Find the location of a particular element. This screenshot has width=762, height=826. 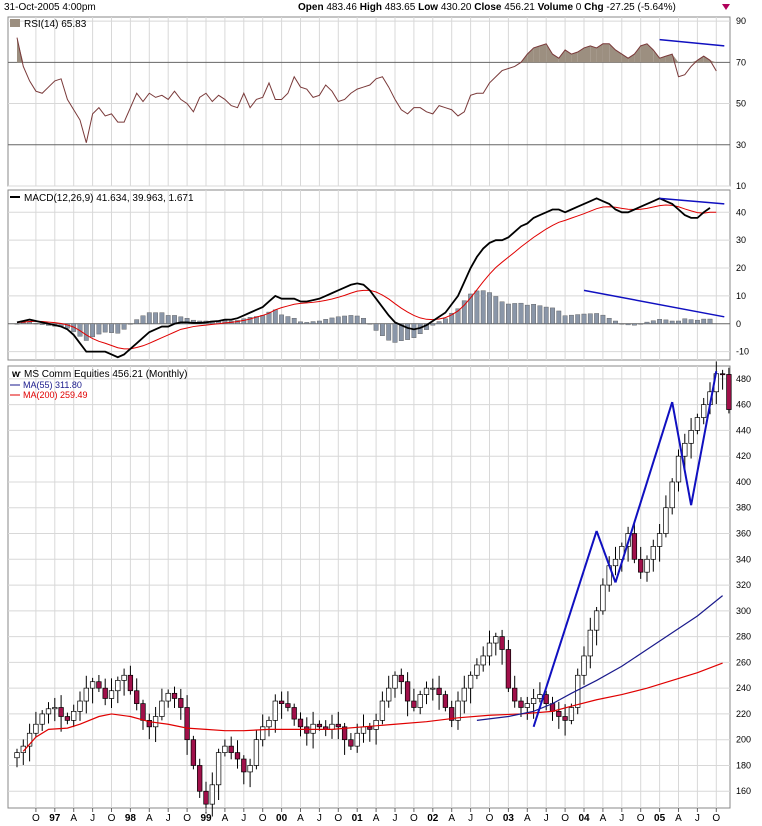

price-trendline is located at coordinates (682, 453).